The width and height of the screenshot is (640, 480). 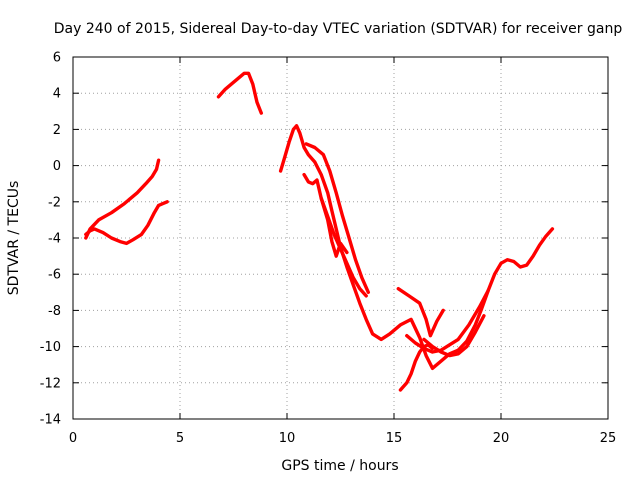 What do you see at coordinates (180, 438) in the screenshot?
I see `x-tick-label: 5` at bounding box center [180, 438].